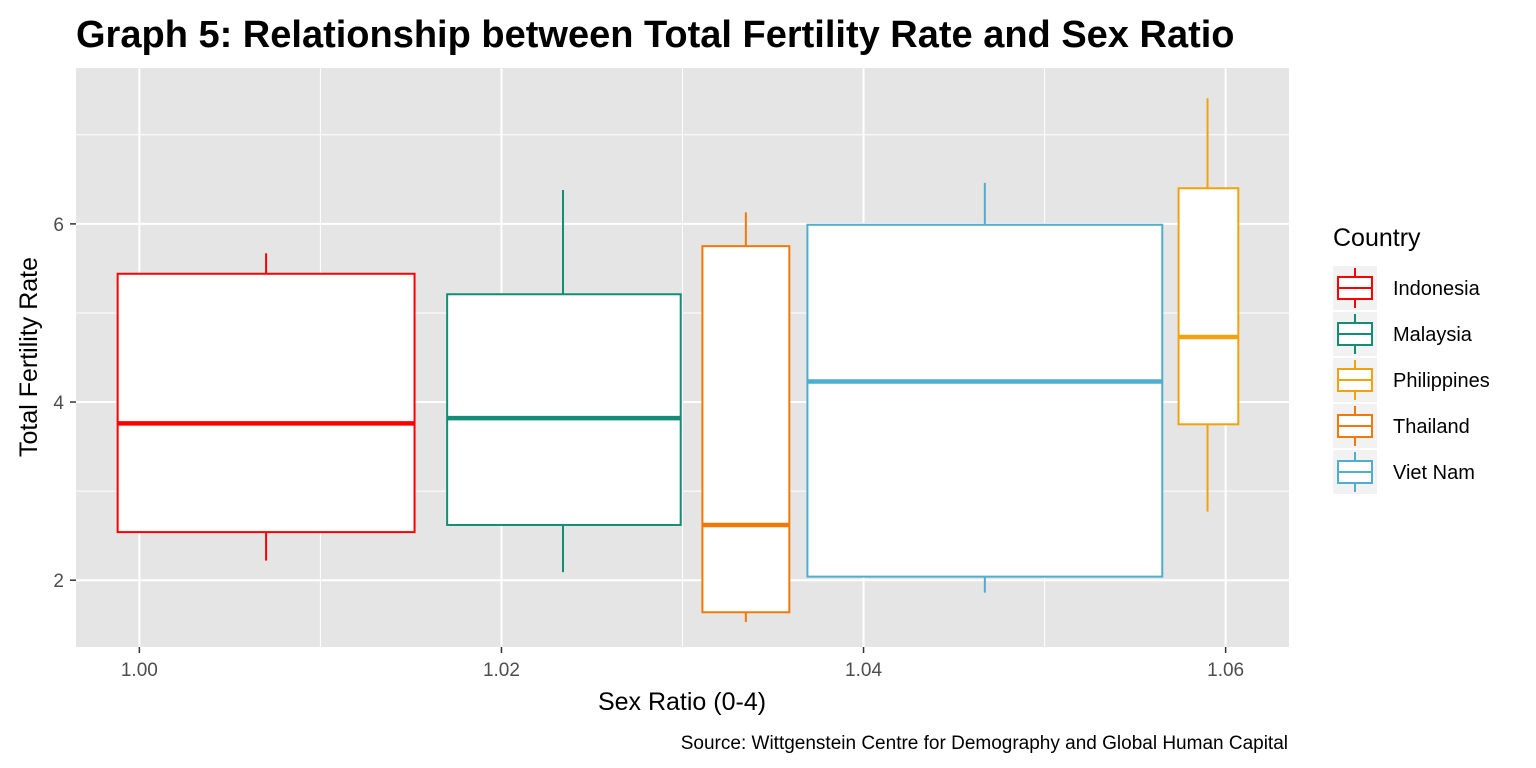 The image size is (1536, 768). What do you see at coordinates (266, 403) in the screenshot?
I see `box-body-indonesia` at bounding box center [266, 403].